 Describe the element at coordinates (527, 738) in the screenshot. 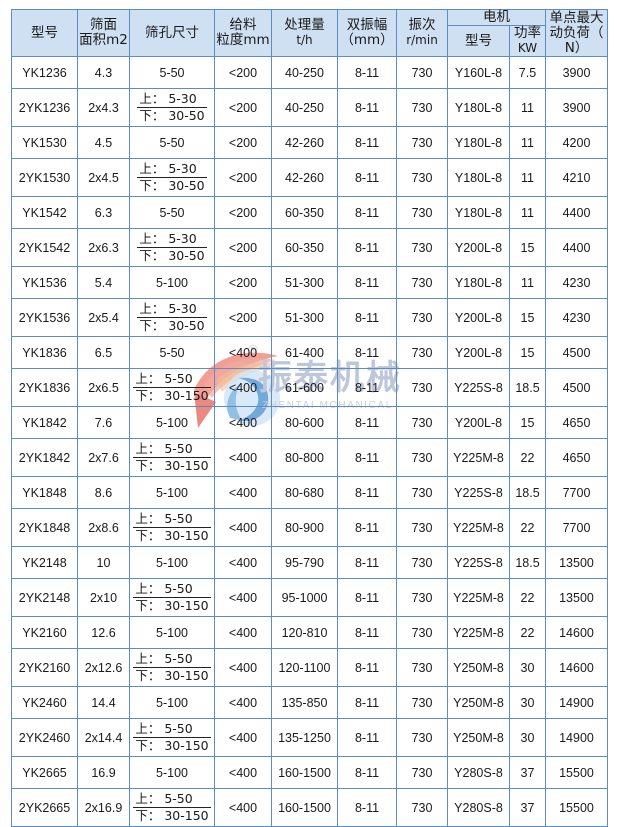

I see `cell-power: 30` at that location.